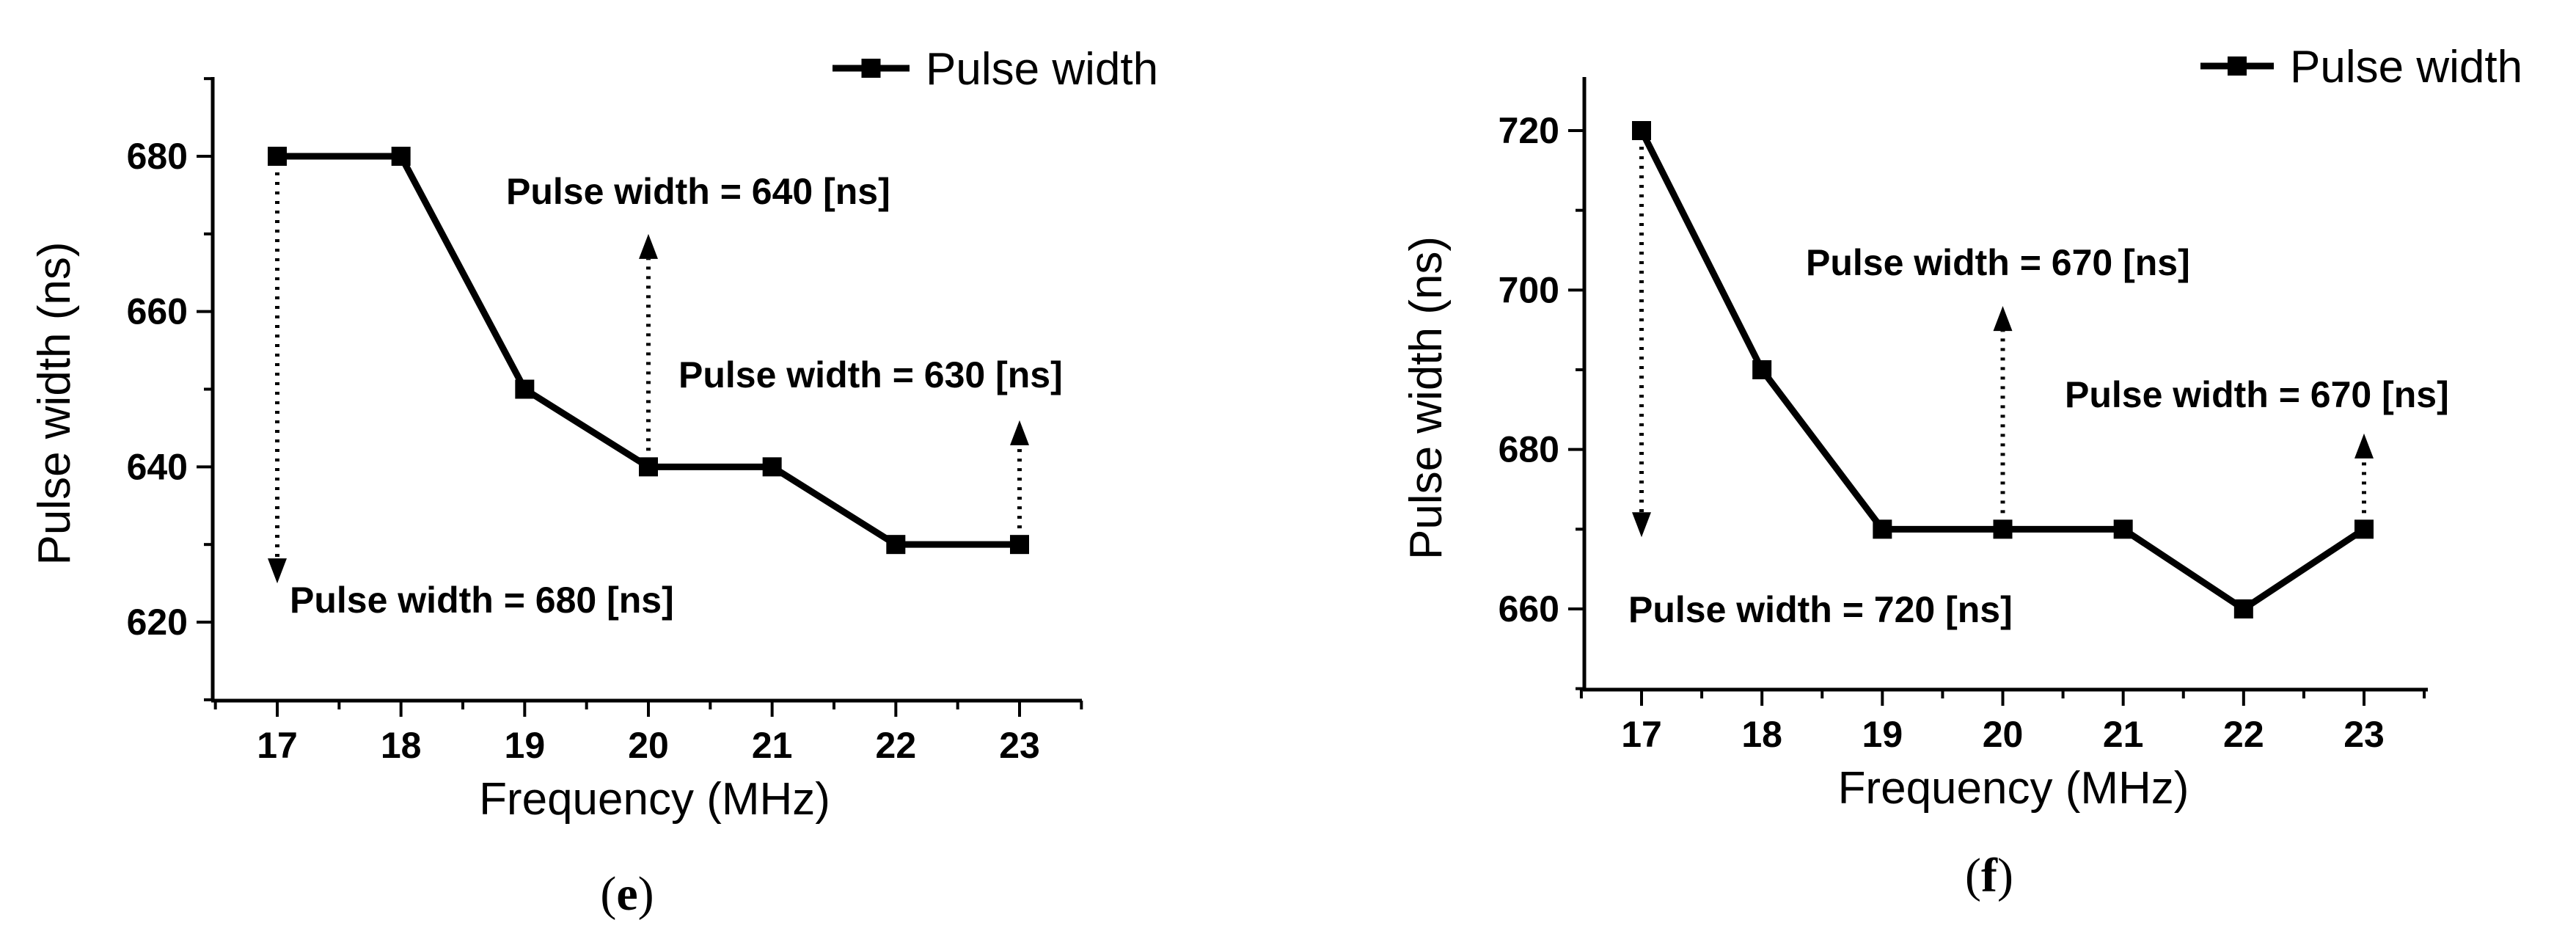  I want to click on annotation: Pulse width = 640 [ns], so click(698, 311).